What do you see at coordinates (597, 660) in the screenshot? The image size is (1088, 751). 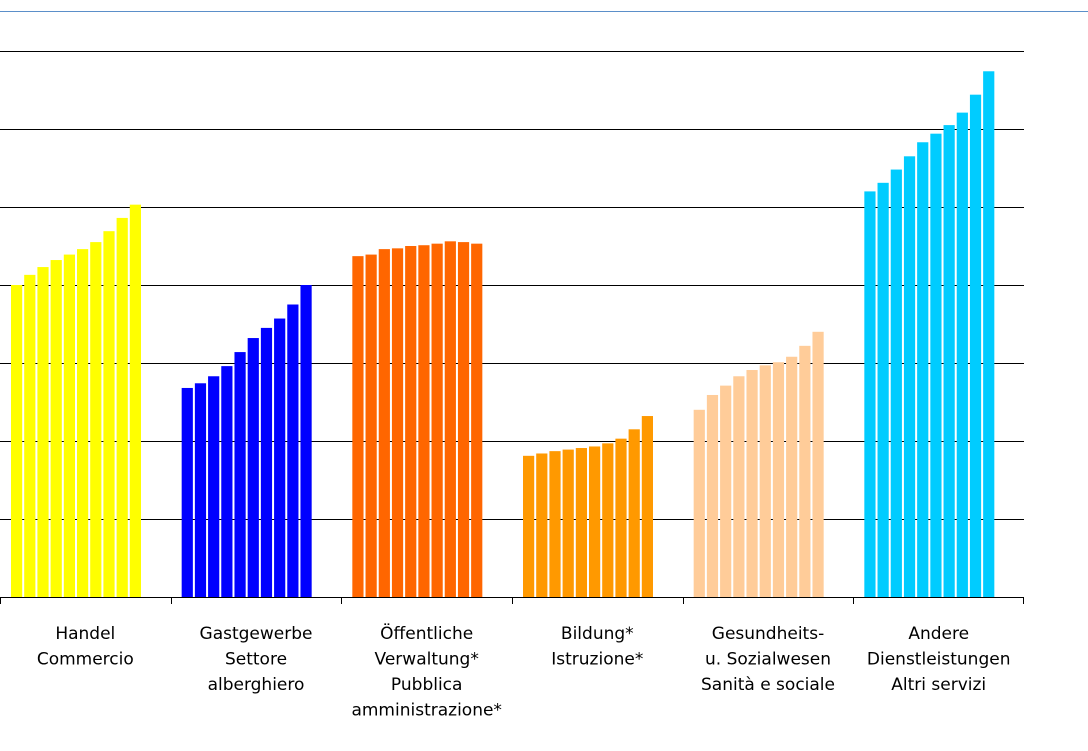 I see `x-tick-label-line: Istruzione*` at bounding box center [597, 660].